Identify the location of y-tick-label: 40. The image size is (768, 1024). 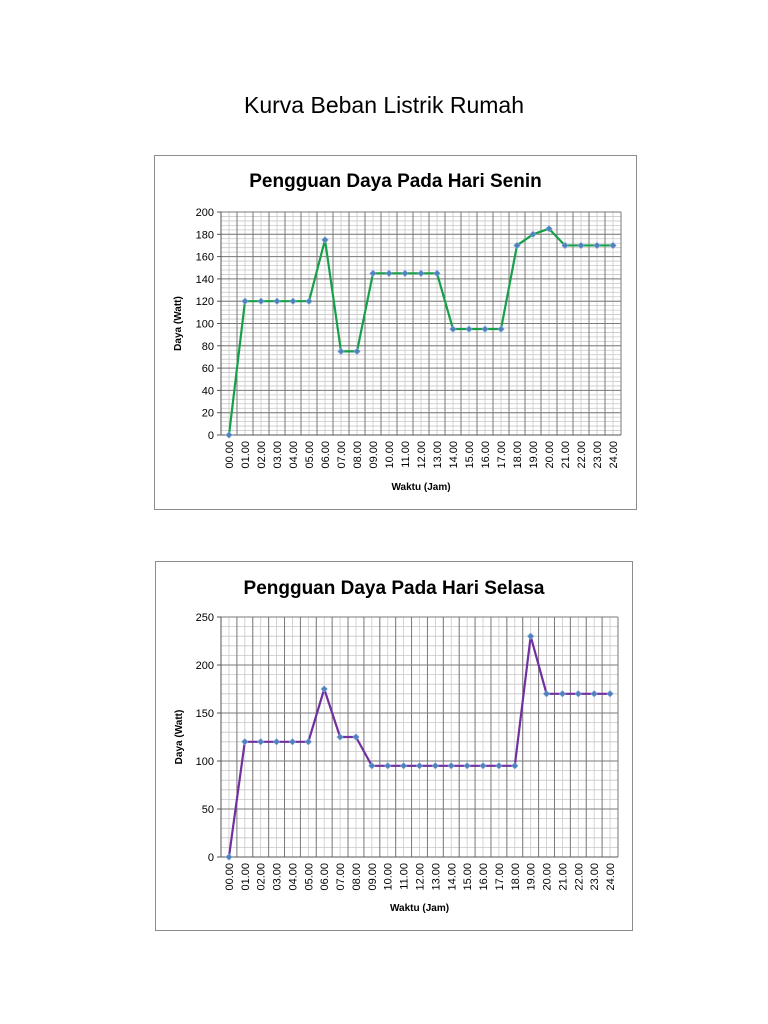
(208, 391).